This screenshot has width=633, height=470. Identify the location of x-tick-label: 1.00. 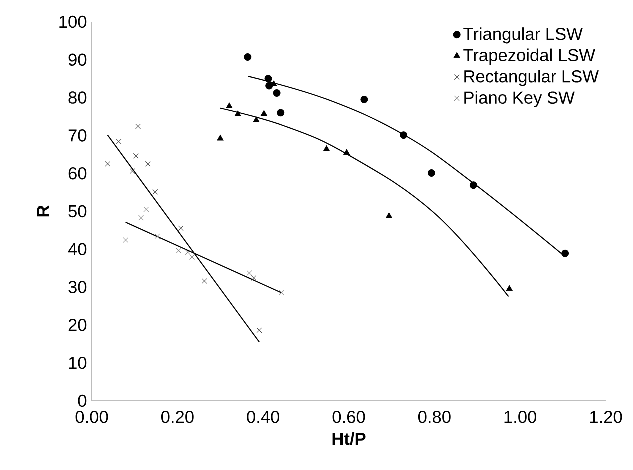
(520, 417).